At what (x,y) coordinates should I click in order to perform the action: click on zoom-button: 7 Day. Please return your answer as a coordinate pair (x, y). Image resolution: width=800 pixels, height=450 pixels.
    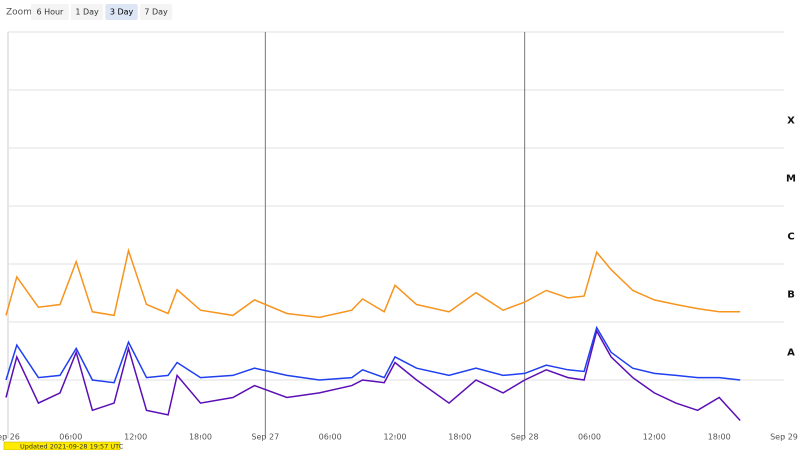
    Looking at the image, I should click on (156, 12).